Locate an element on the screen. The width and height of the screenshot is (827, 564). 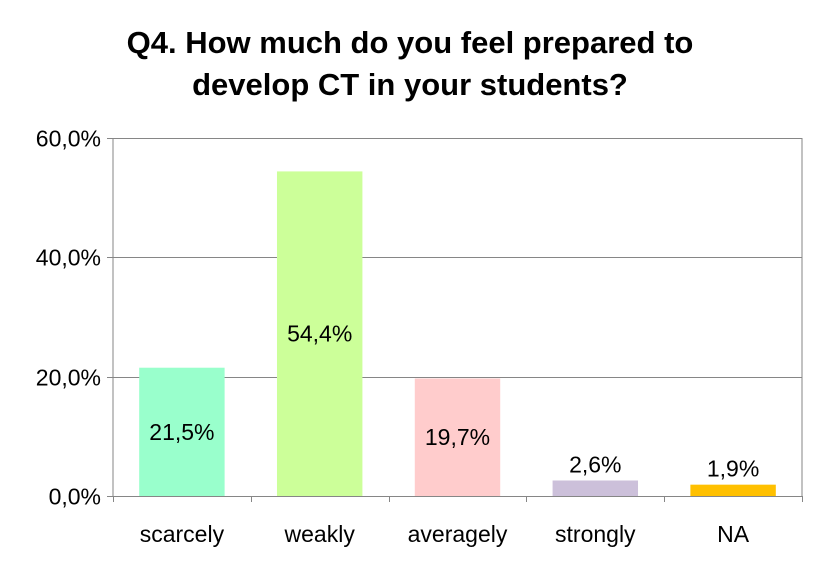
y-tick-label-0: 0,0% is located at coordinates (75, 497).